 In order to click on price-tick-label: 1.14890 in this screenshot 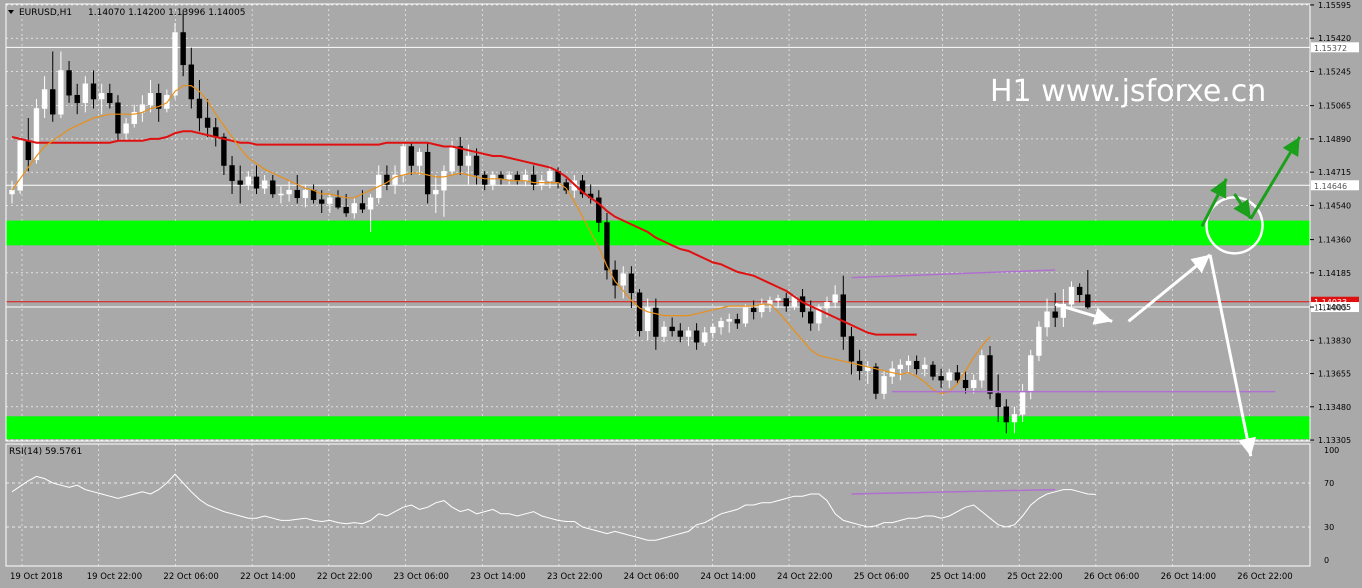, I will do `click(1334, 139)`.